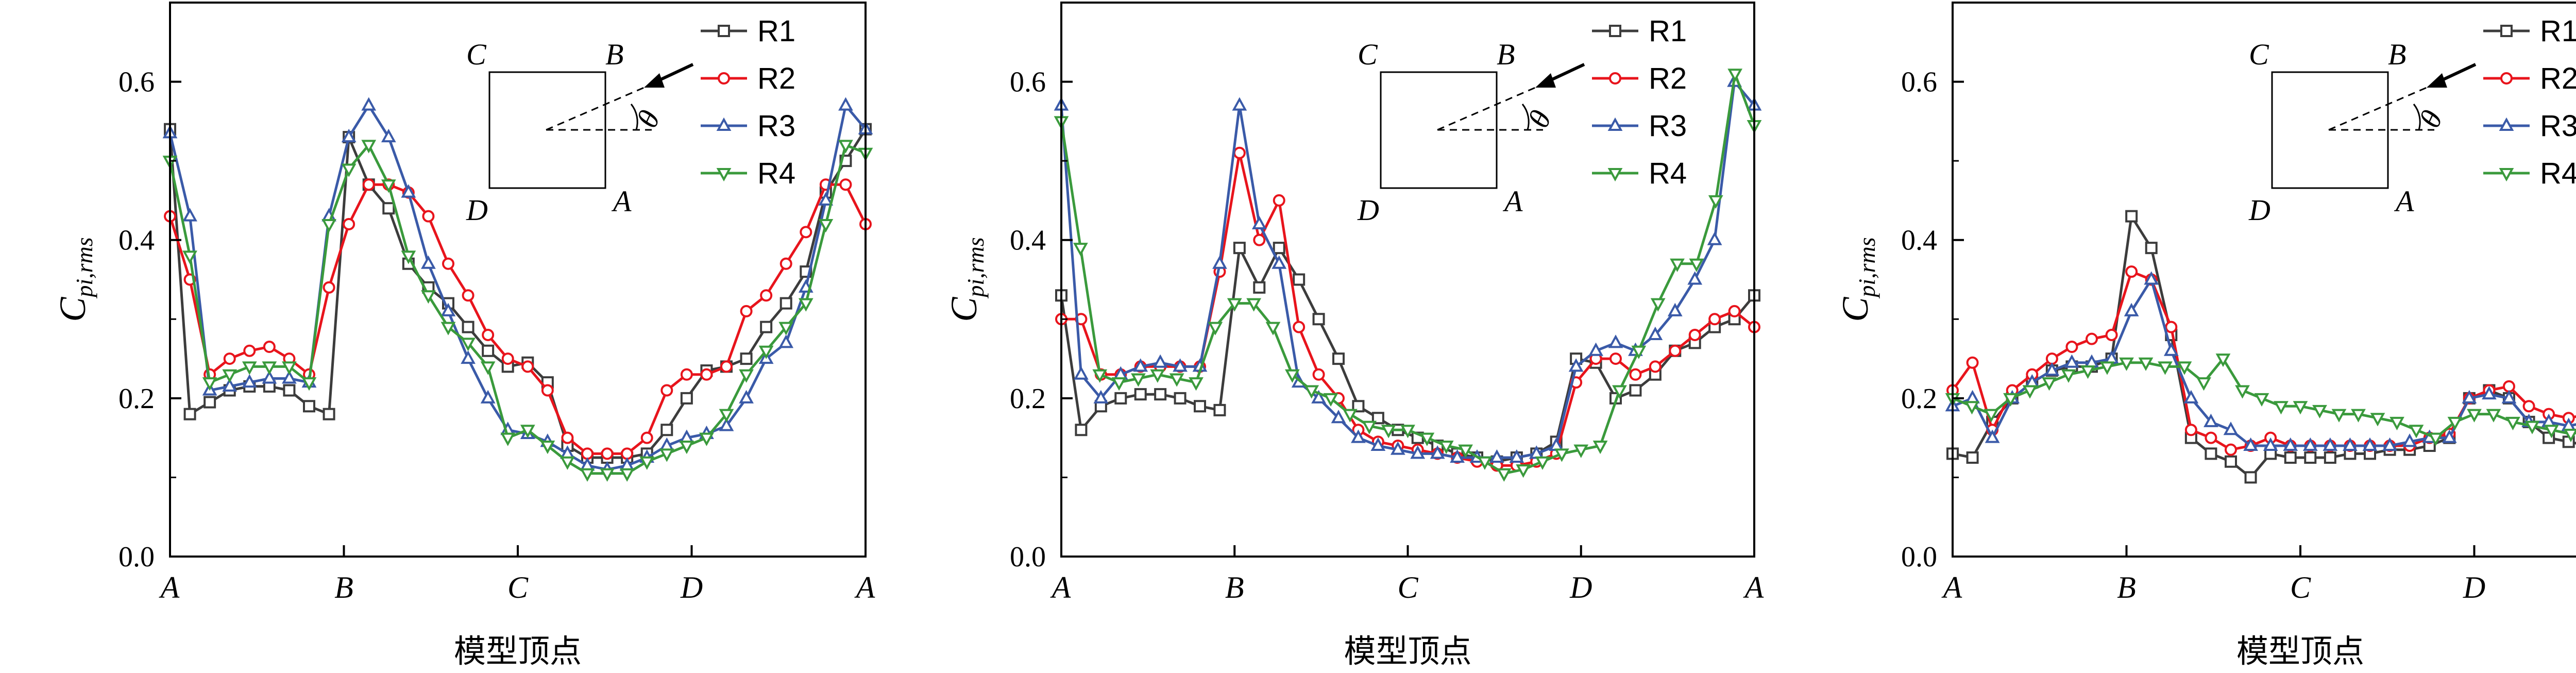 The image size is (2576, 673). Describe the element at coordinates (1539, 118) in the screenshot. I see `inset-angle-label: θ` at that location.